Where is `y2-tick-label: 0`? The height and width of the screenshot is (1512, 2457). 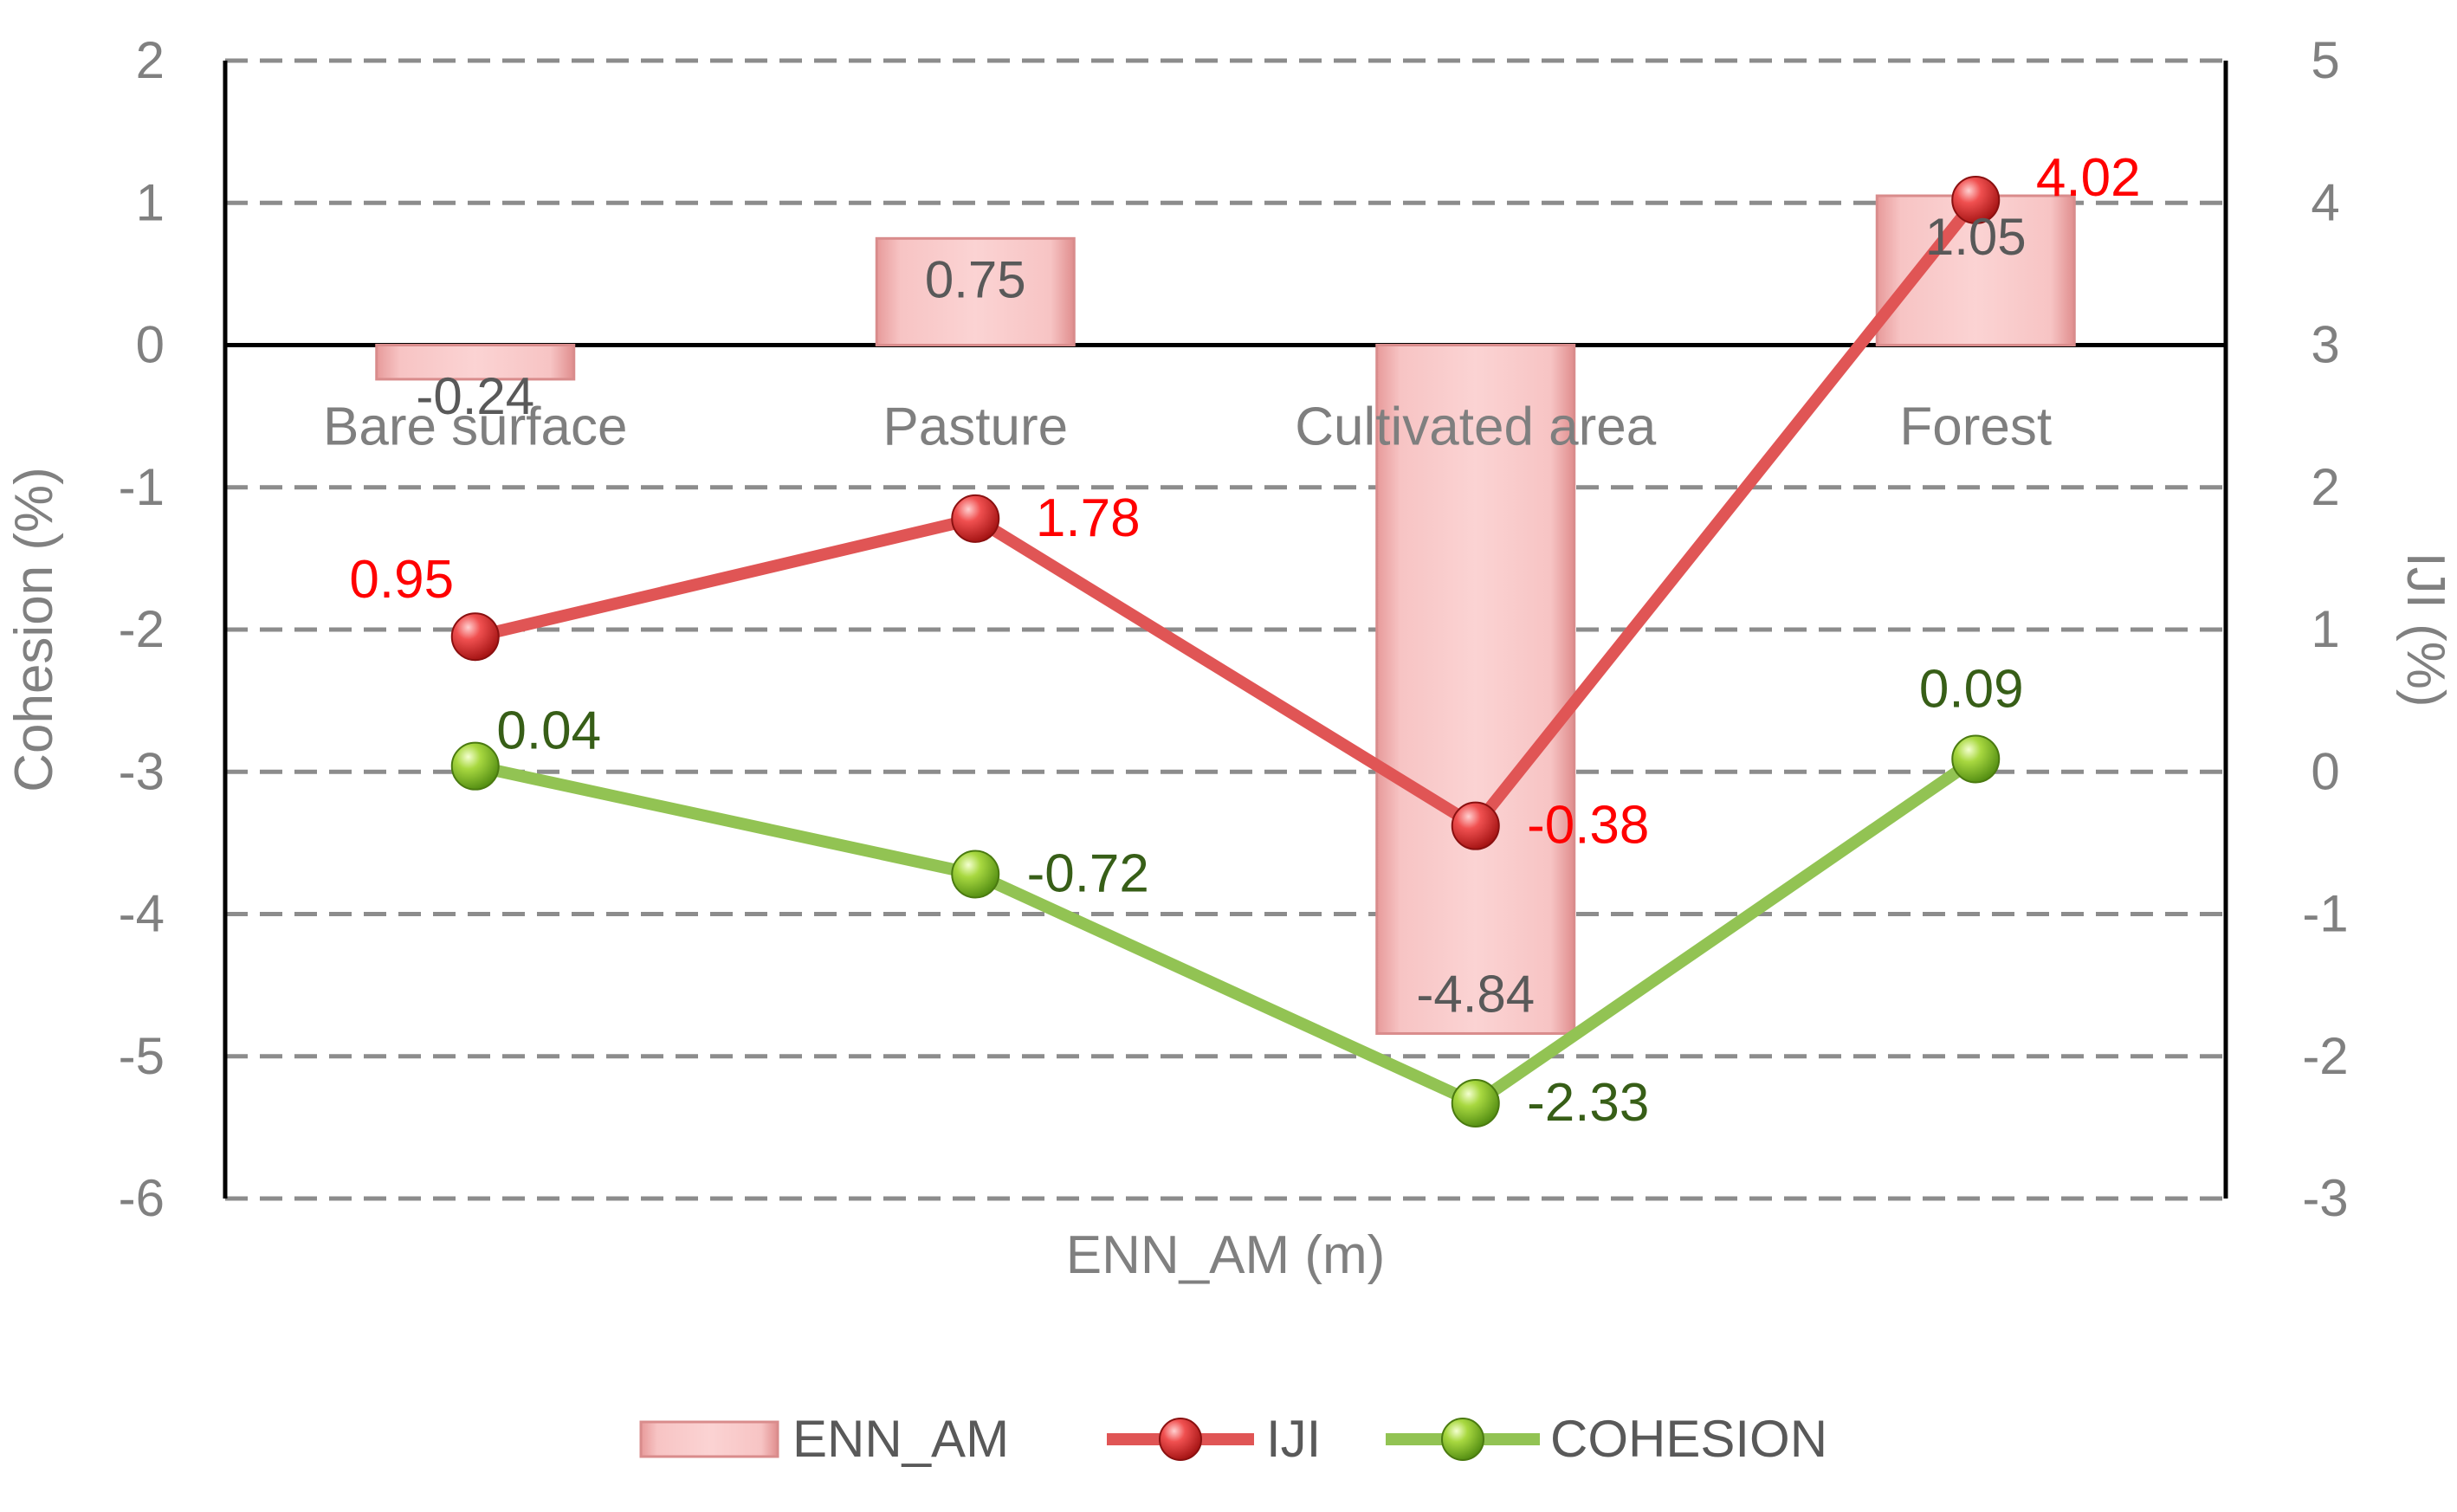
y2-tick-label: 0 is located at coordinates (2325, 771).